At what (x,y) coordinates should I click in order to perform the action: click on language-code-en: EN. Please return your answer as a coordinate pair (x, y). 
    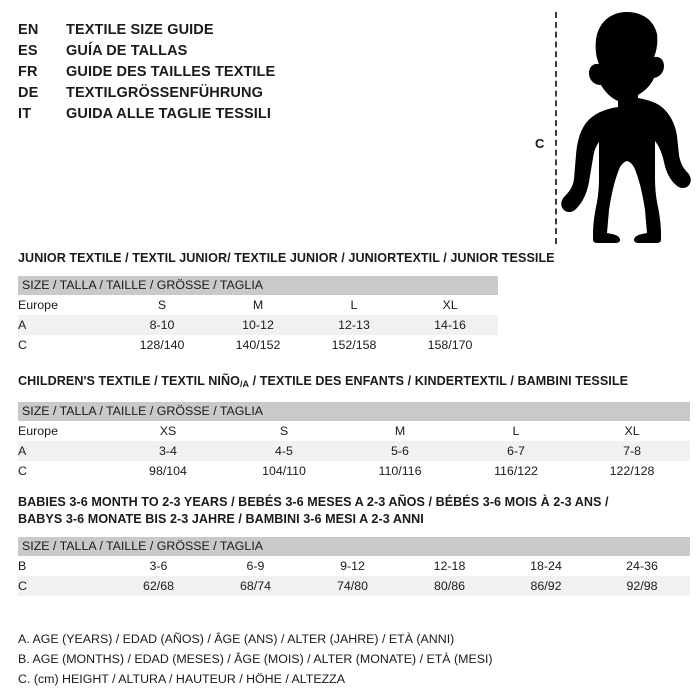
    Looking at the image, I should click on (28, 30).